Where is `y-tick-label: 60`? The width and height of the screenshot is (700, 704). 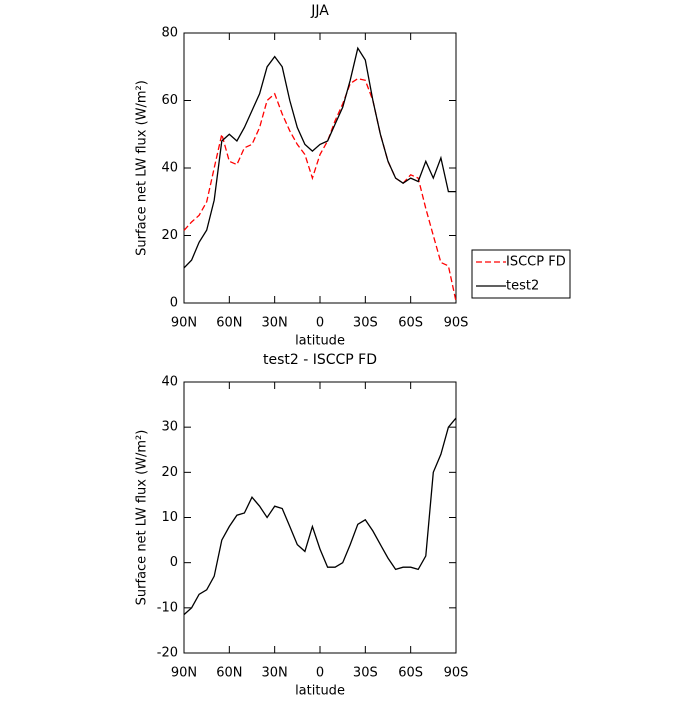 y-tick-label: 60 is located at coordinates (169, 100).